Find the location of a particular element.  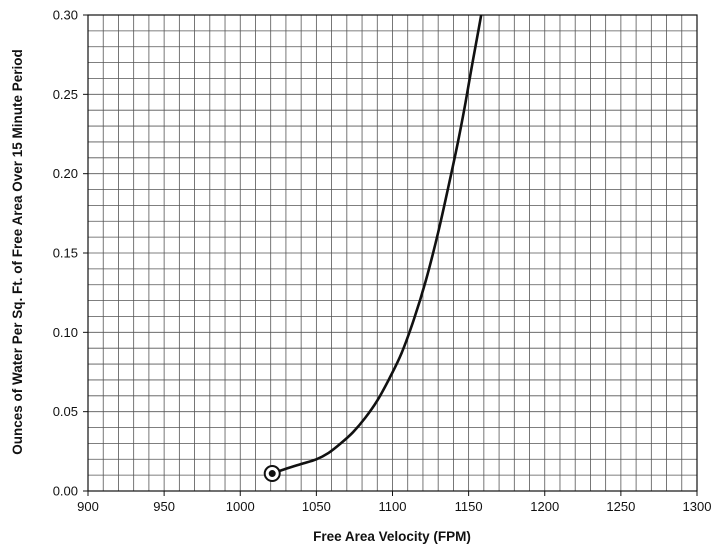

x-tick-label: 1250 is located at coordinates (620, 506).